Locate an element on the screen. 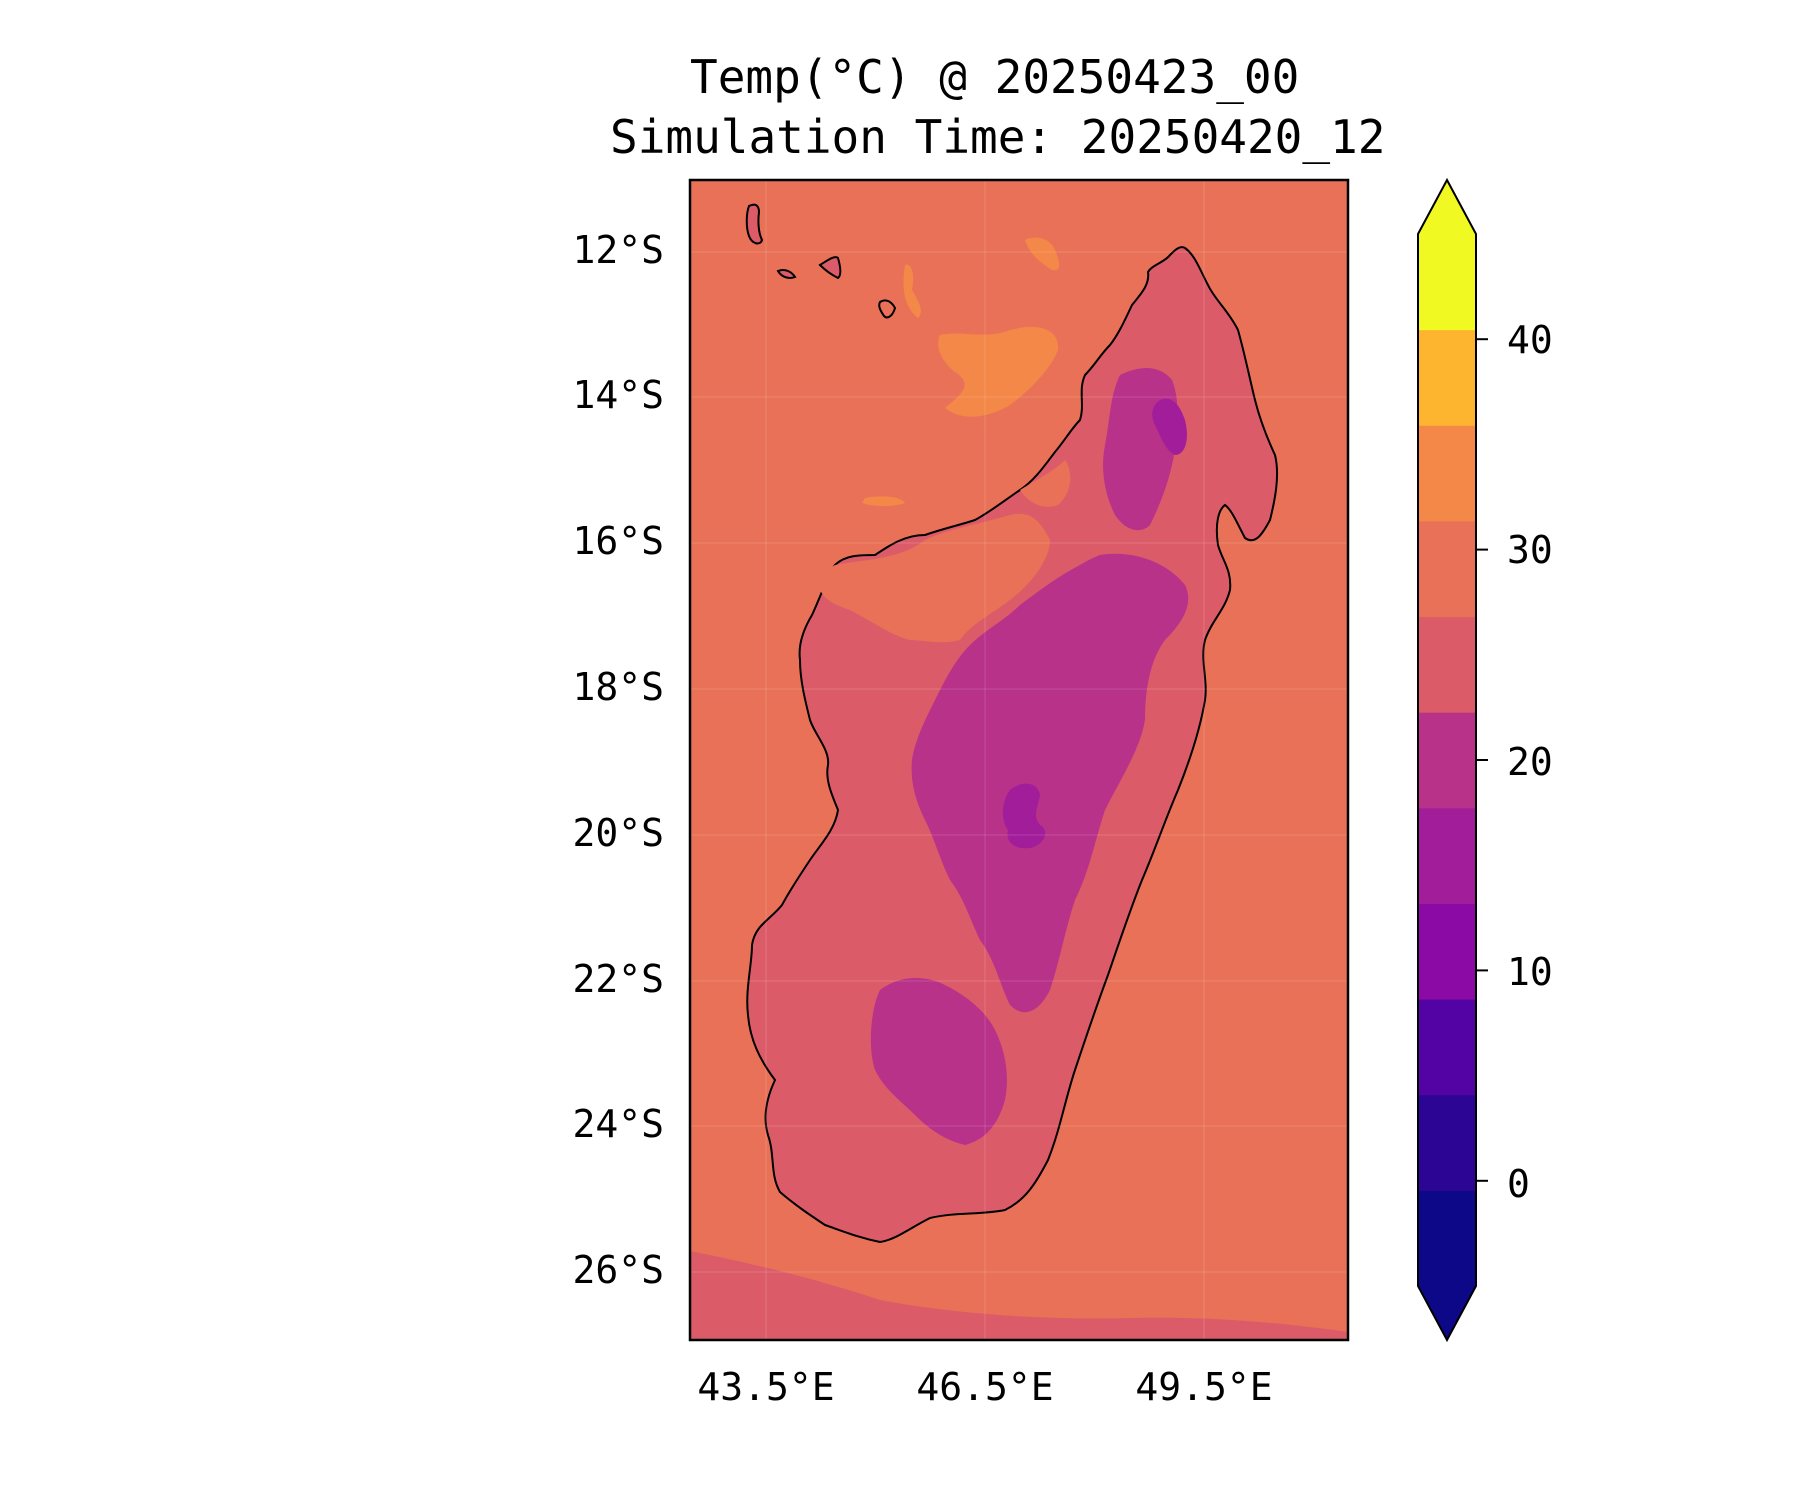  colorbar-over-arrow is located at coordinates (1447, 207).